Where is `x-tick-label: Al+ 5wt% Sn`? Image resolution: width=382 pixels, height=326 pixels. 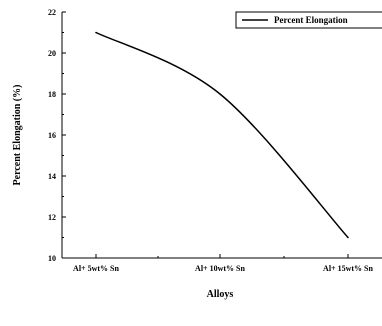 x-tick-label: Al+ 5wt% Sn is located at coordinates (96, 268).